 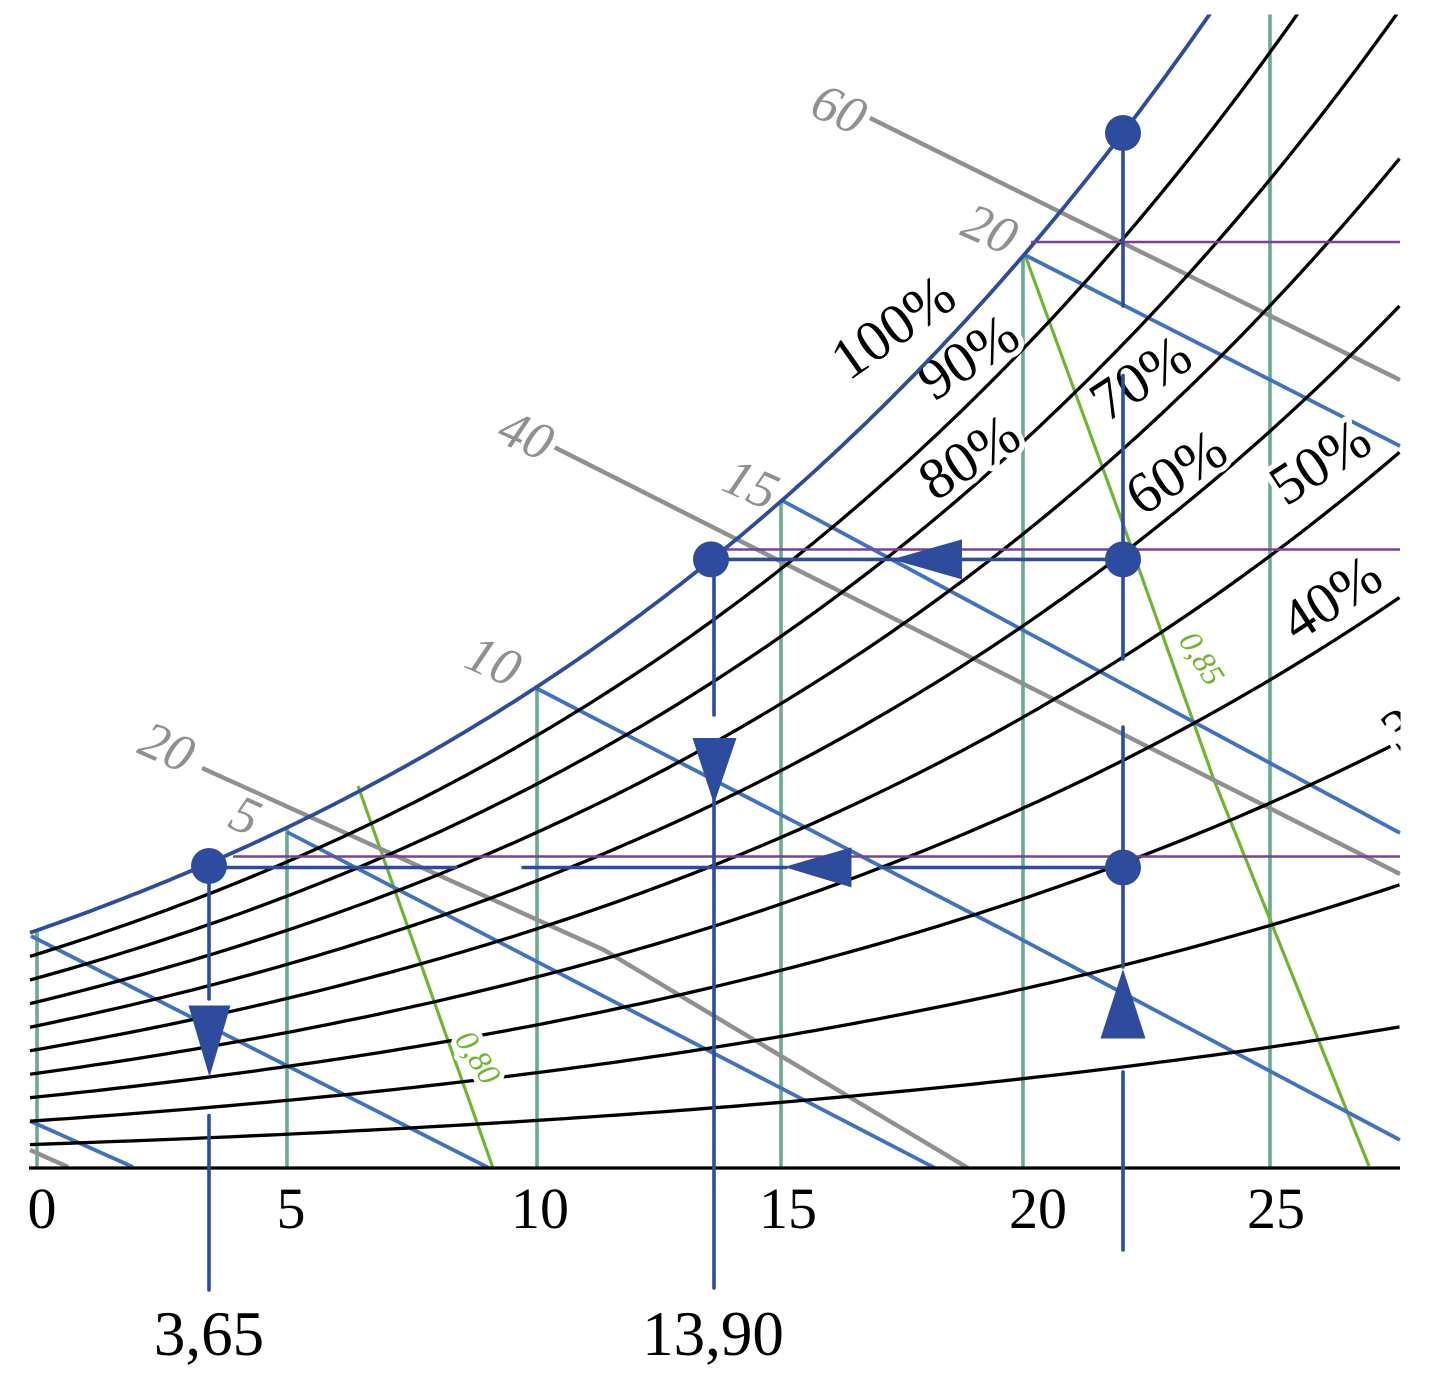 I want to click on svg-text: 3,65, so click(x=209, y=1334).